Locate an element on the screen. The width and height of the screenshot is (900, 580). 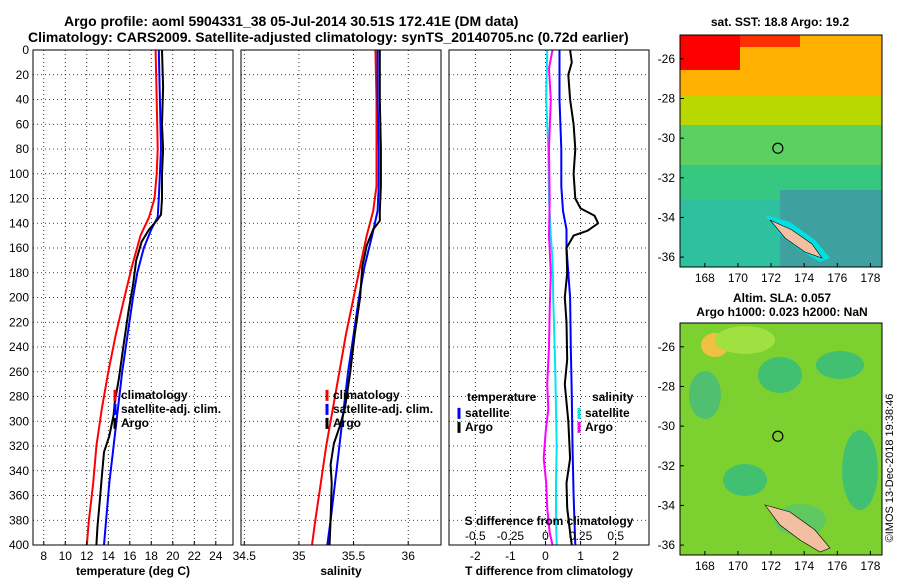
y-tick-label: 200 is located at coordinates (19, 298).